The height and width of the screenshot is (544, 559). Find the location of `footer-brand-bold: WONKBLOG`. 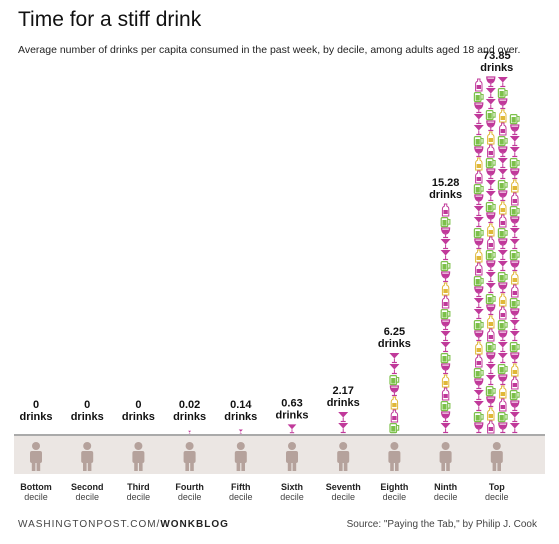

footer-brand-bold: WONKBLOG is located at coordinates (194, 524).